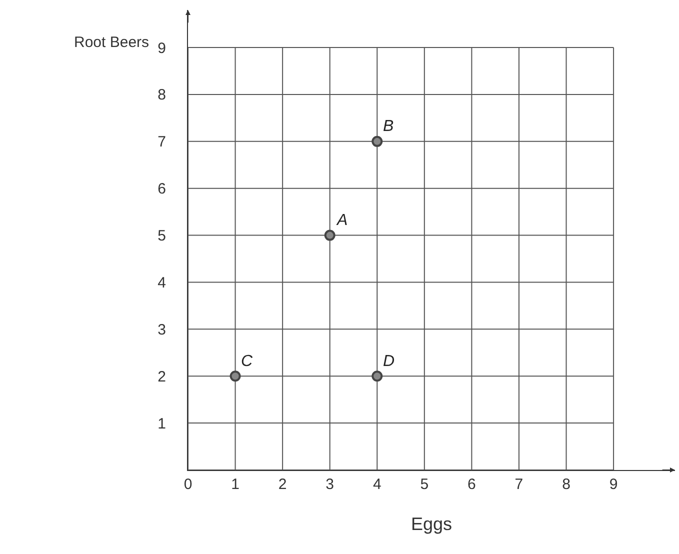 This screenshot has width=679, height=554. Describe the element at coordinates (330, 484) in the screenshot. I see `x-tick-label: 3` at that location.